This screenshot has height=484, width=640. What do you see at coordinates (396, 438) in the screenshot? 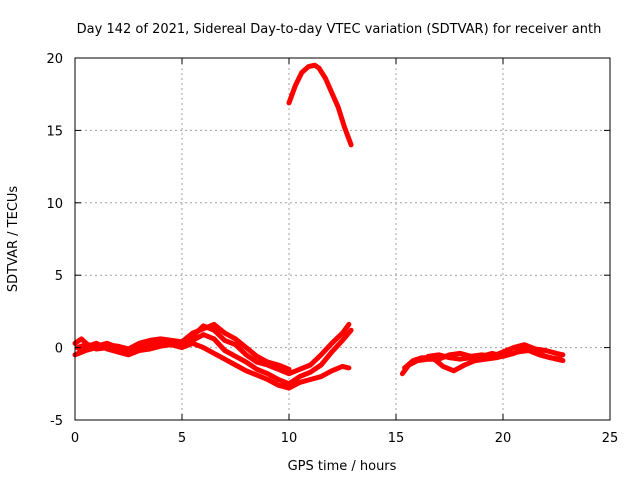
I see `x-tick-label: 15` at bounding box center [396, 438].